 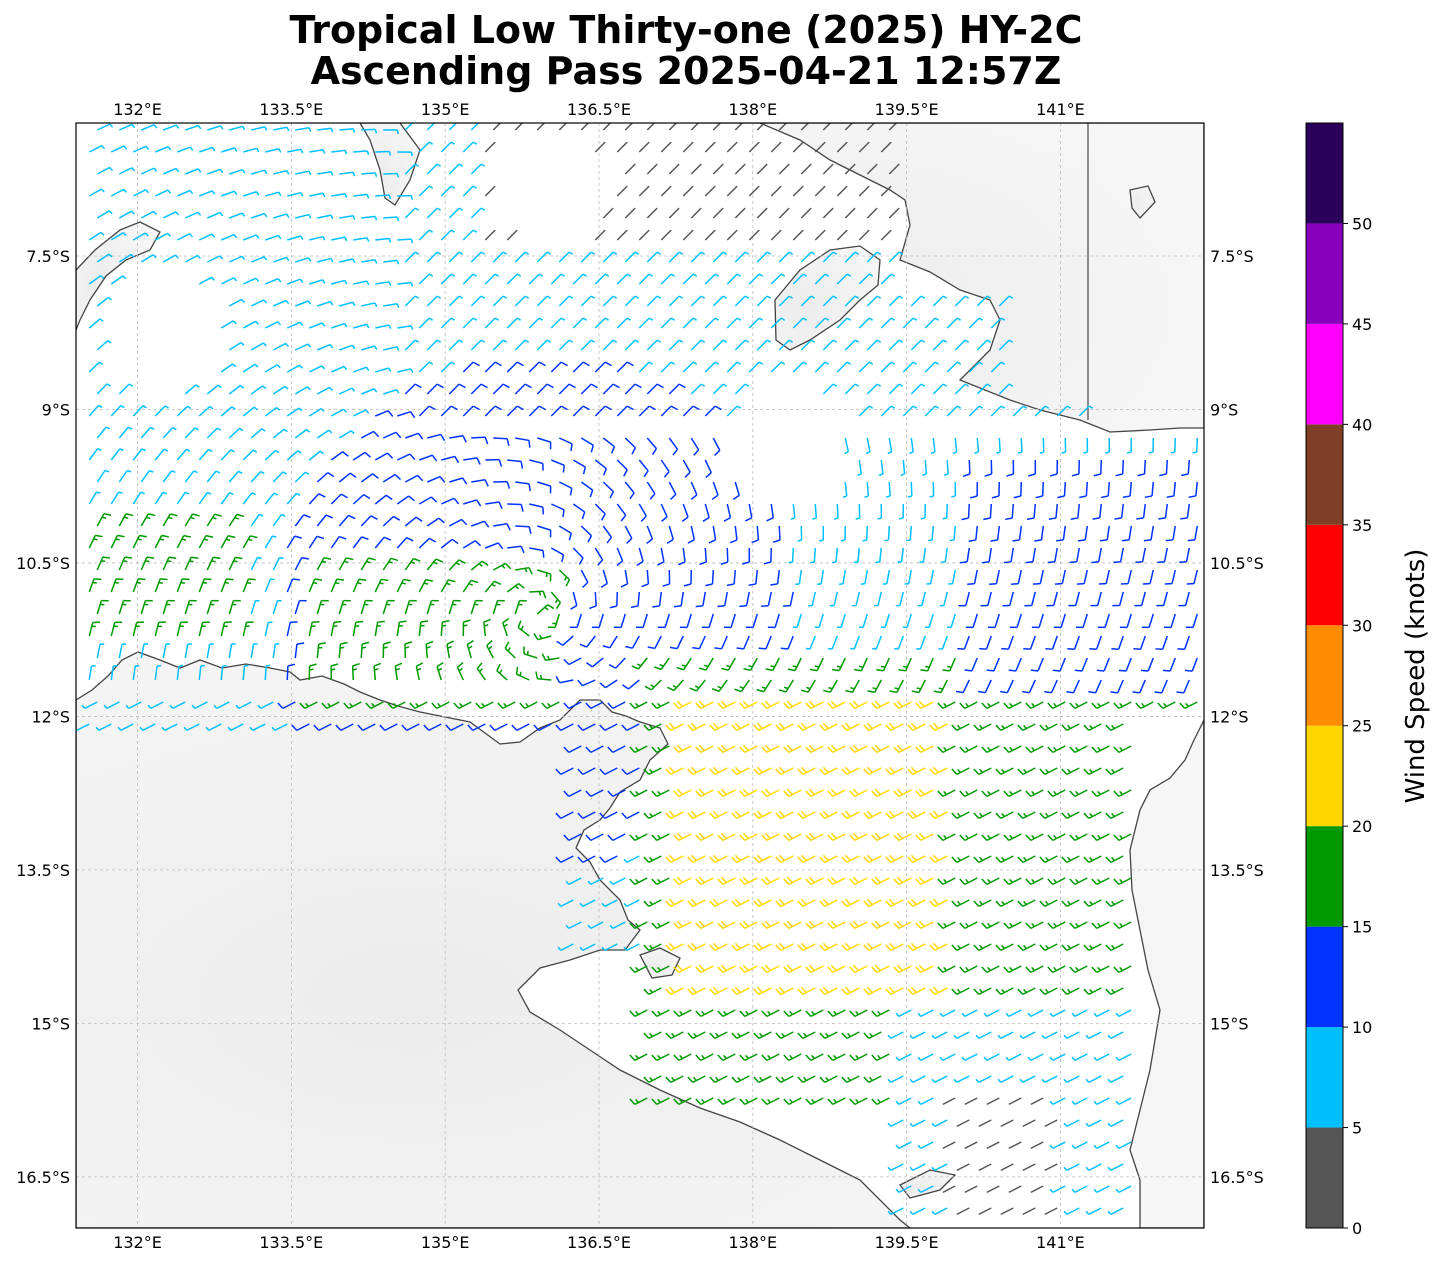 I want to click on lon-tick-label-top: 135°E, so click(x=445, y=109).